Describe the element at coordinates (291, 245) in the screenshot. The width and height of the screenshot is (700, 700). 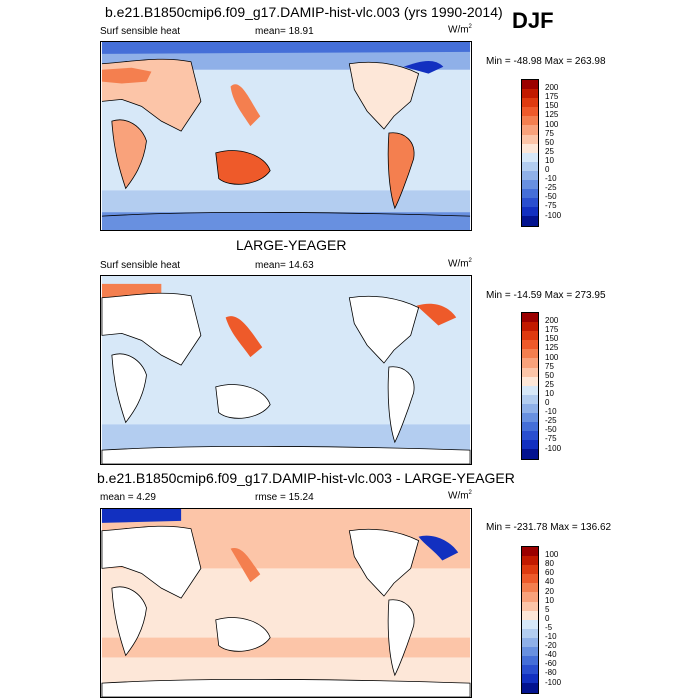
I see `panel-2-title: LARGE-YEAGER` at that location.